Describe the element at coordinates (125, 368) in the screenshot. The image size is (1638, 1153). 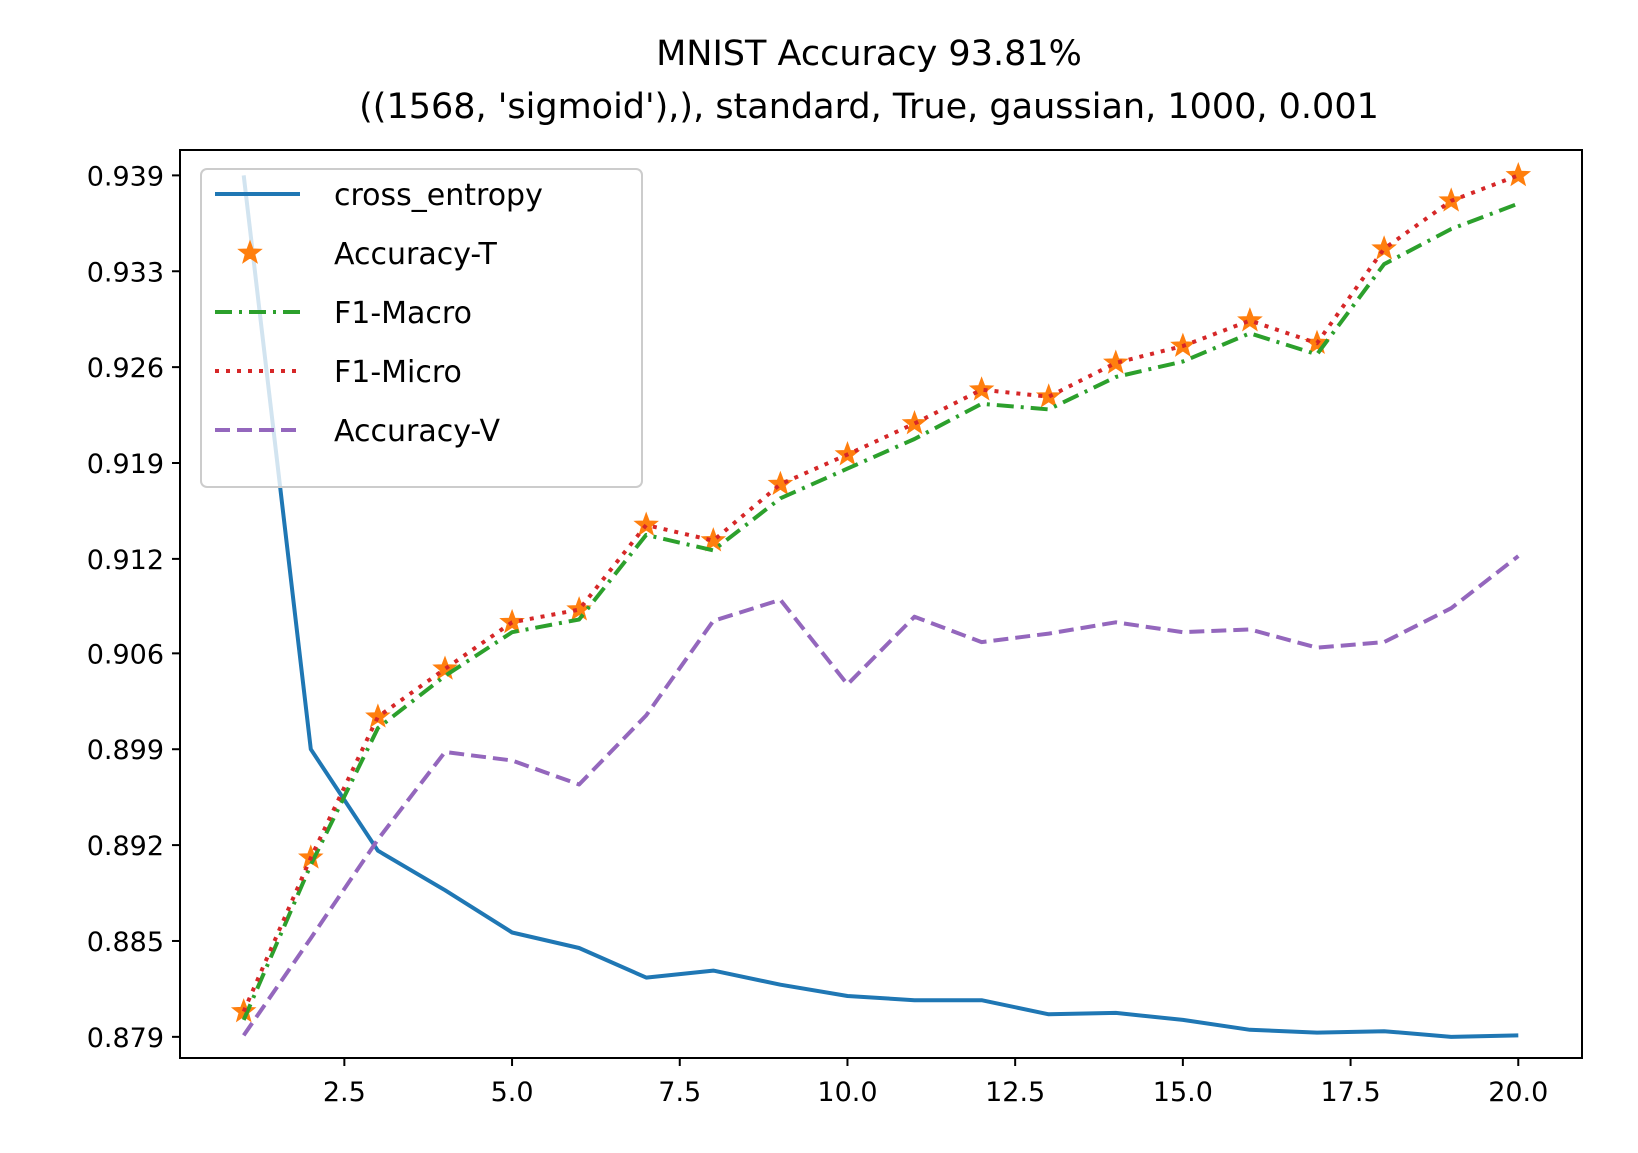
I see `y-tick-label: 0.926` at that location.